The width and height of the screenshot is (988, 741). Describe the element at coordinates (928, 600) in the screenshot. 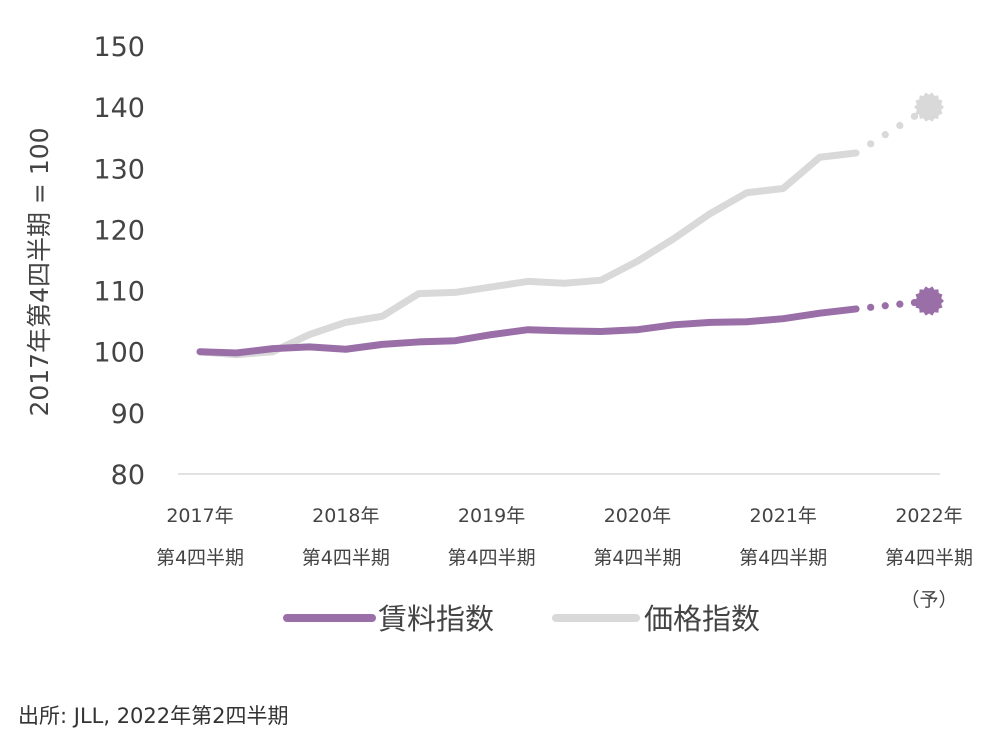

I see `x-tick-label: （予）` at that location.